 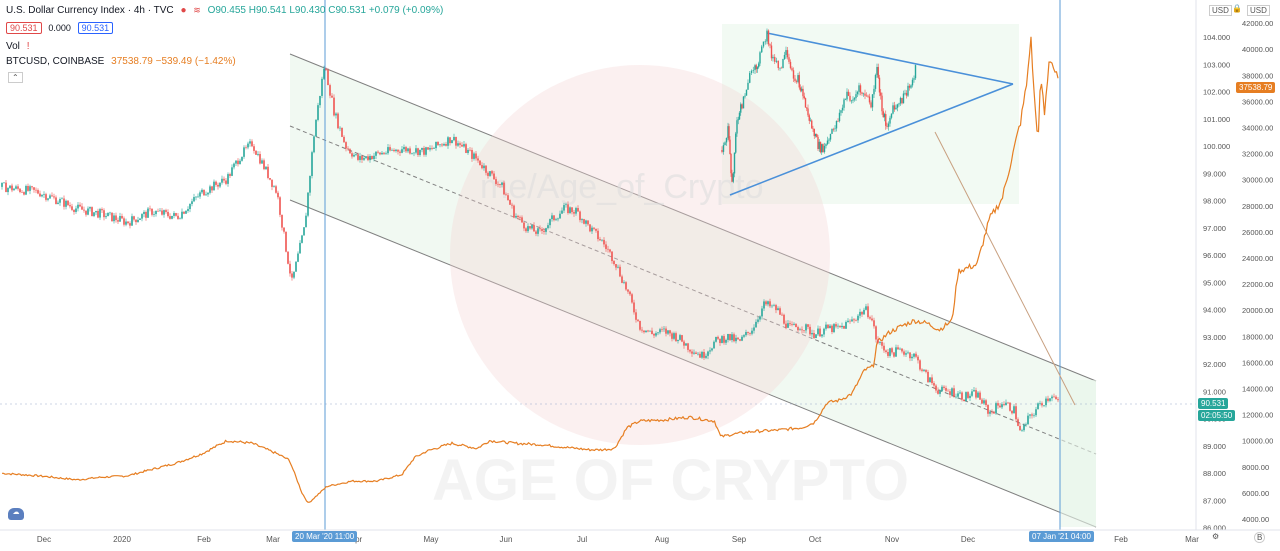 I want to click on dxy-tick-label: 86.000, so click(x=1214, y=528).